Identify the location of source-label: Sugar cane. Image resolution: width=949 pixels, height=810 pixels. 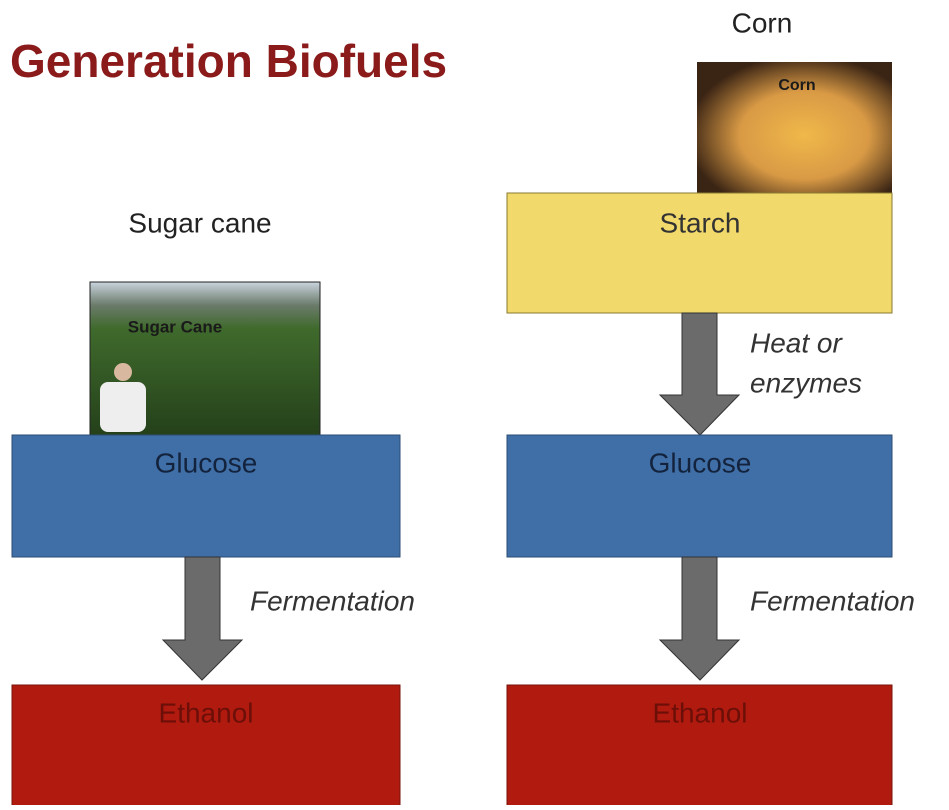
(199, 222).